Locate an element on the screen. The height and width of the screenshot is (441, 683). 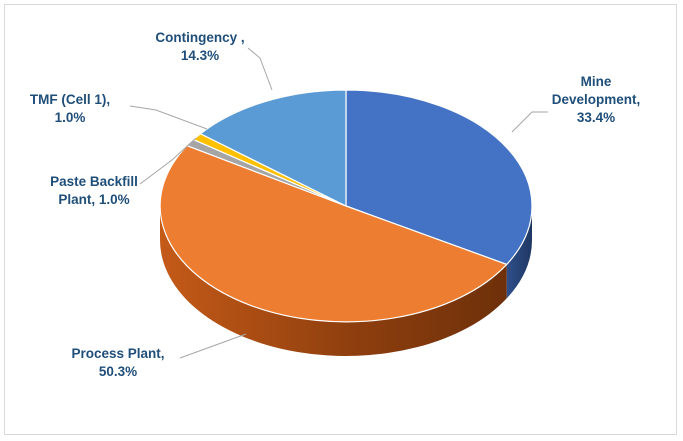
data-label-1: Process Plant, 50.3% is located at coordinates (117, 362).